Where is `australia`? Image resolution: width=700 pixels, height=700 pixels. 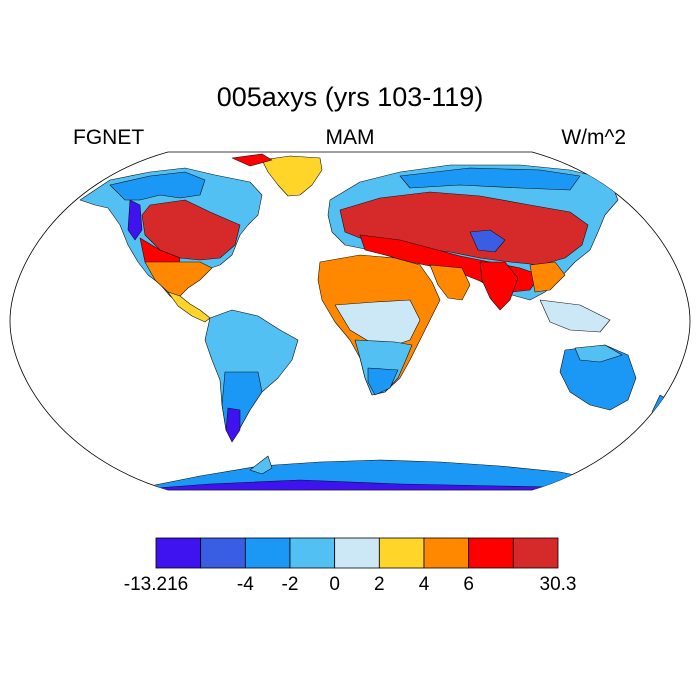 australia is located at coordinates (598, 377).